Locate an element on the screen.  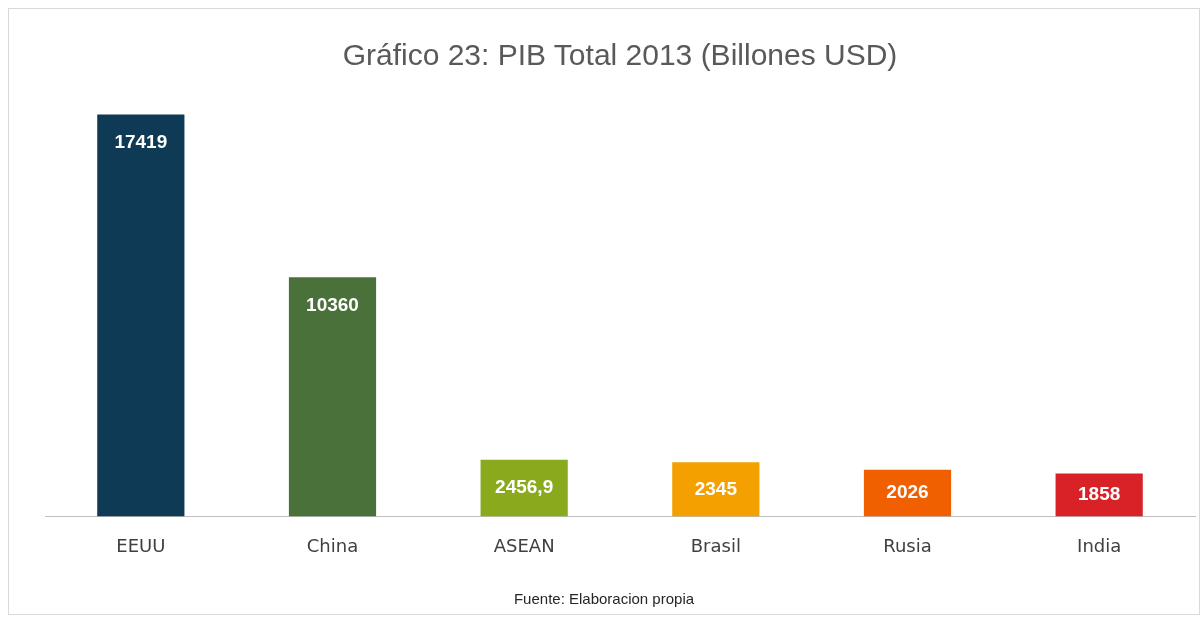
data-label: 1858 is located at coordinates (1099, 494).